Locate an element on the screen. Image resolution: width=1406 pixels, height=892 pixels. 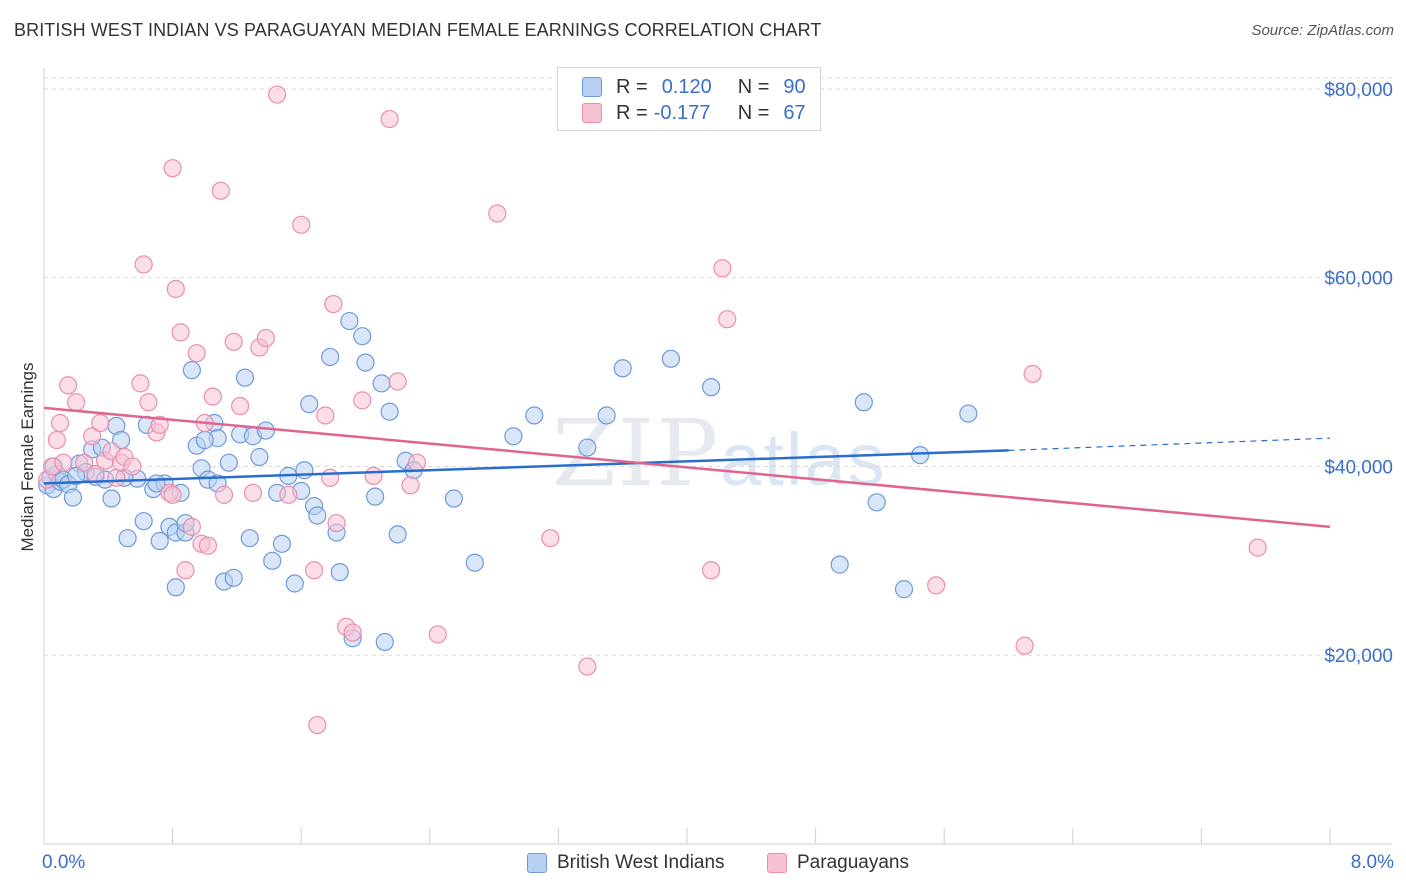
y-tick-label: $40,000 is located at coordinates (1358, 467).